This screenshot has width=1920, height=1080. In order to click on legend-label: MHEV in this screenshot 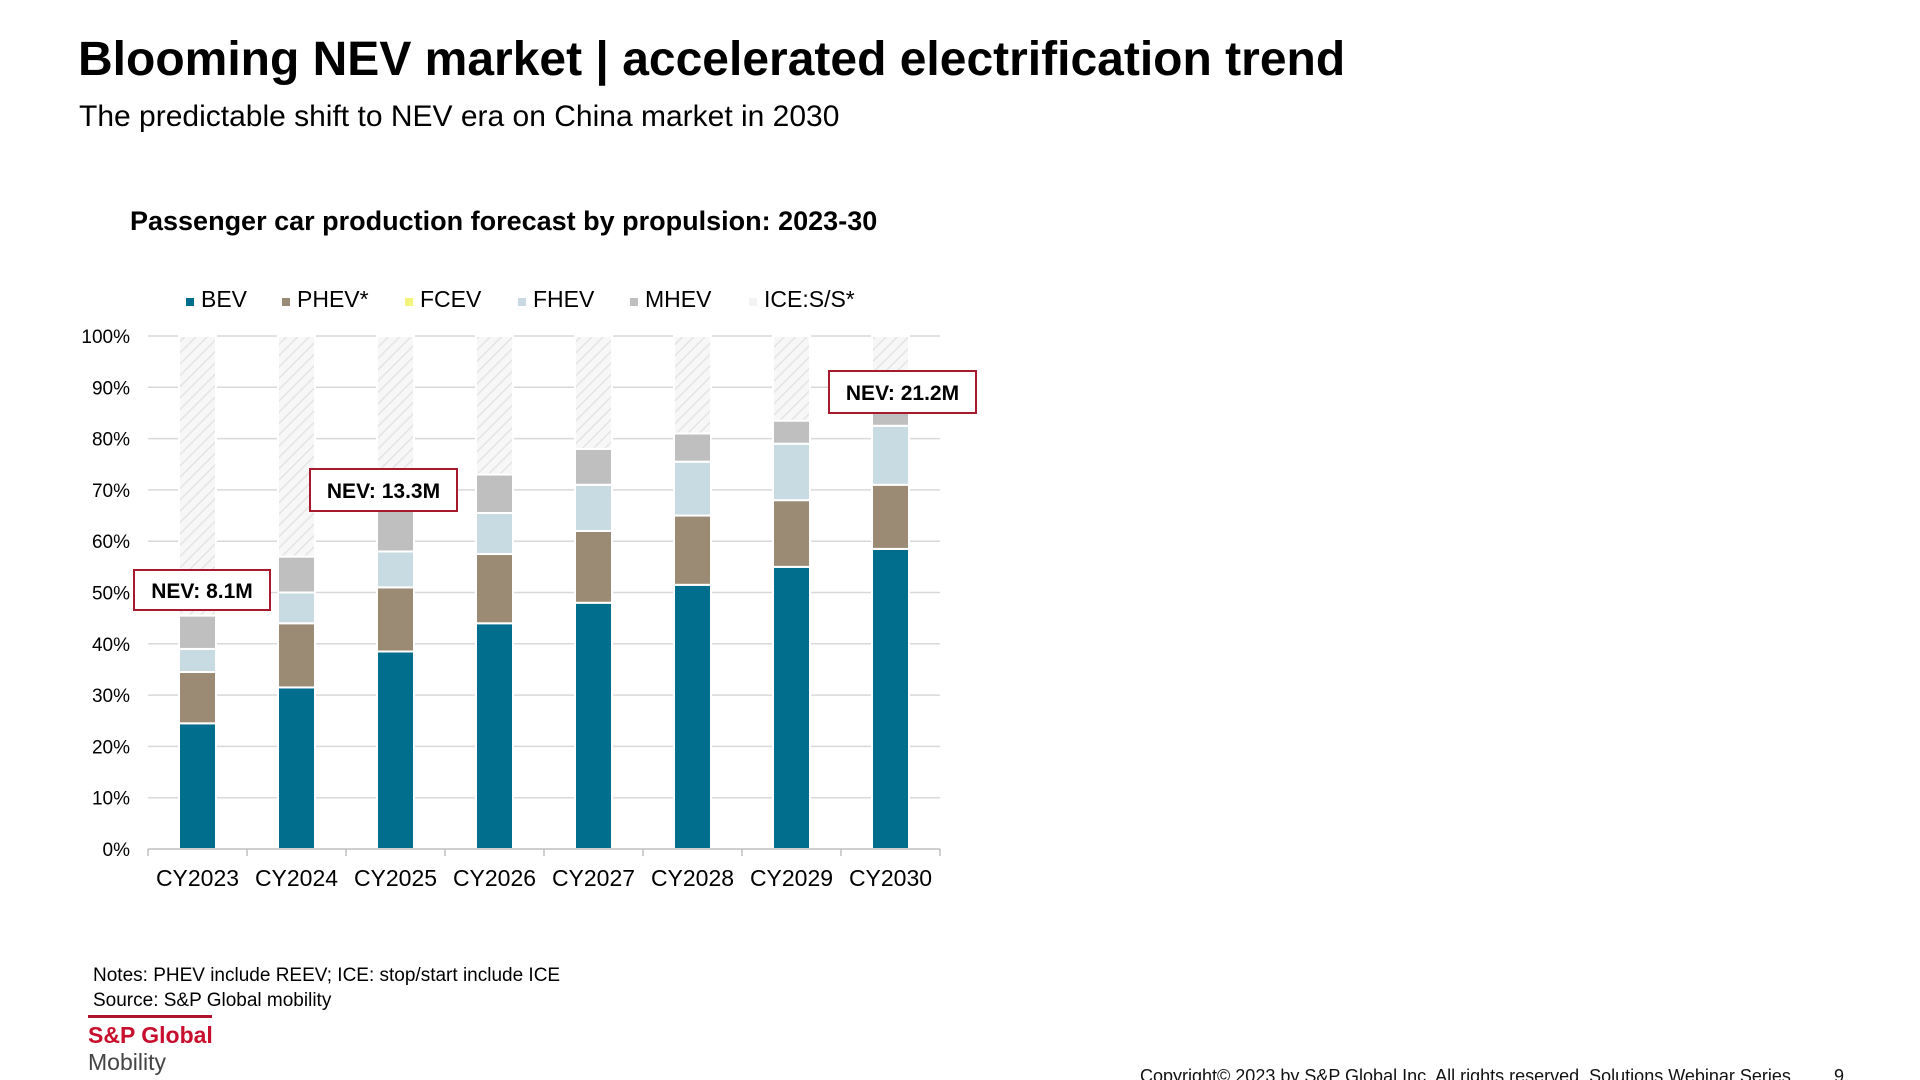, I will do `click(678, 299)`.